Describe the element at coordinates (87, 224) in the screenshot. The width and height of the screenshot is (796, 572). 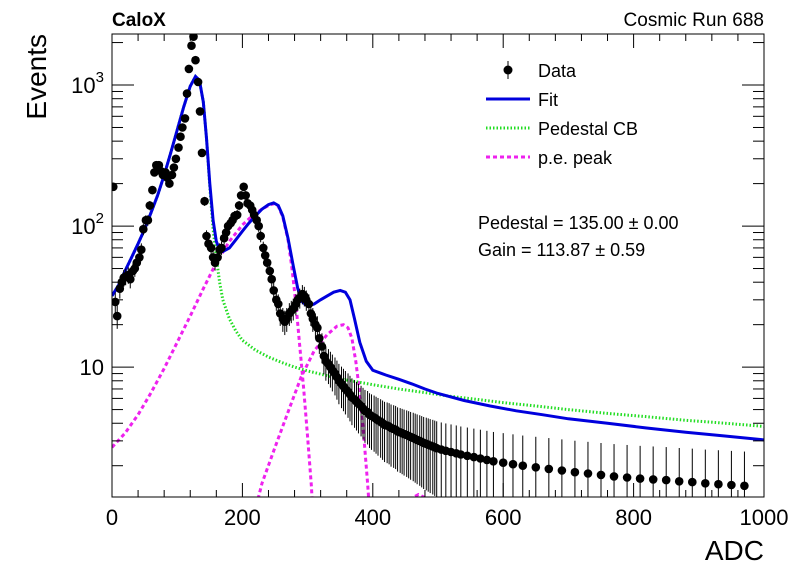
I see `y-tick-label: 10²` at that location.